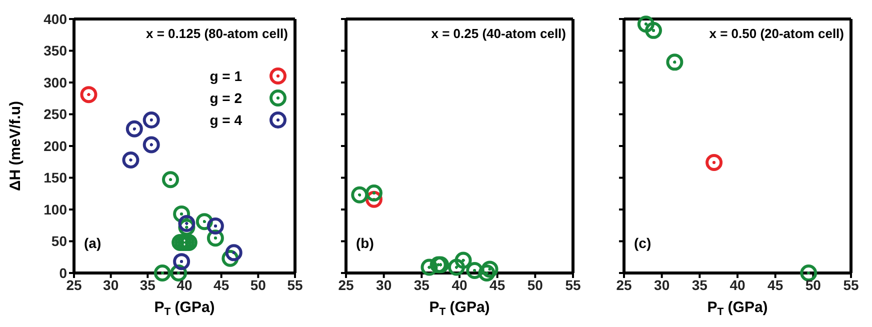 The image size is (872, 327). What do you see at coordinates (217, 33) in the screenshot?
I see `text: x = 0.125 (80-atom cell)` at bounding box center [217, 33].